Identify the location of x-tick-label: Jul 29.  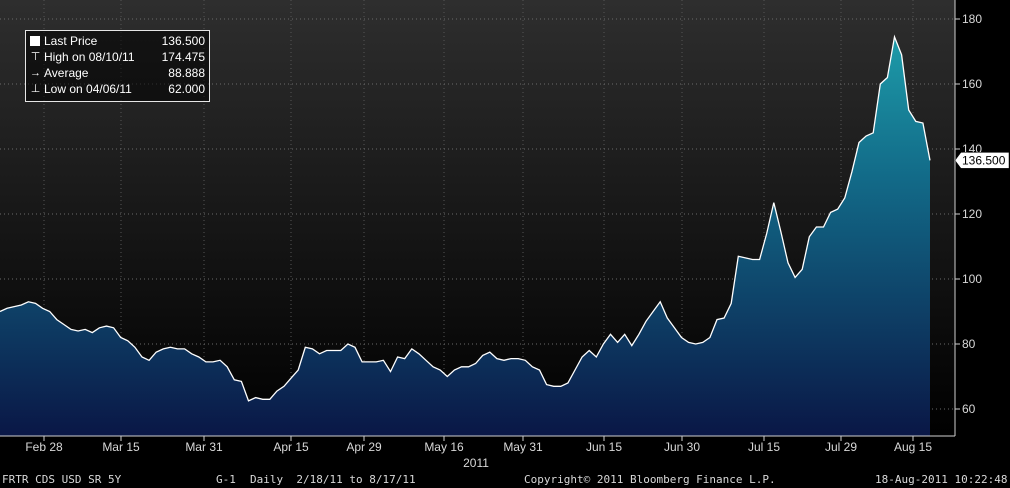
(841, 447).